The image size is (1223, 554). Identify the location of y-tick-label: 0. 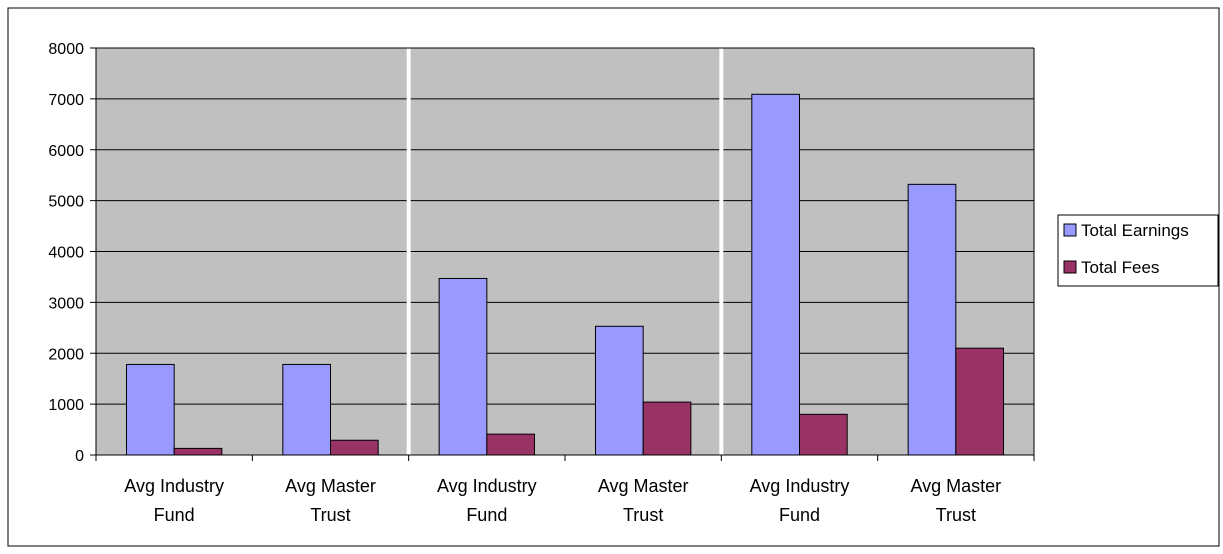
(79, 456).